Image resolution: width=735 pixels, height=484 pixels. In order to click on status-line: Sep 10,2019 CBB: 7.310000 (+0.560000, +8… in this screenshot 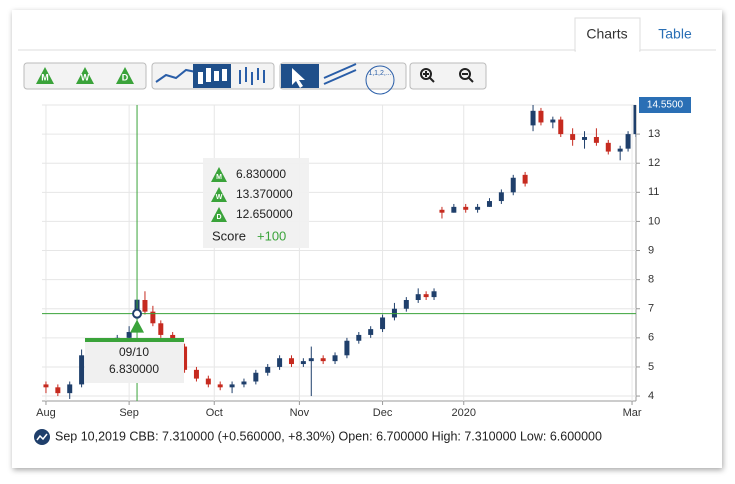, I will do `click(328, 436)`.